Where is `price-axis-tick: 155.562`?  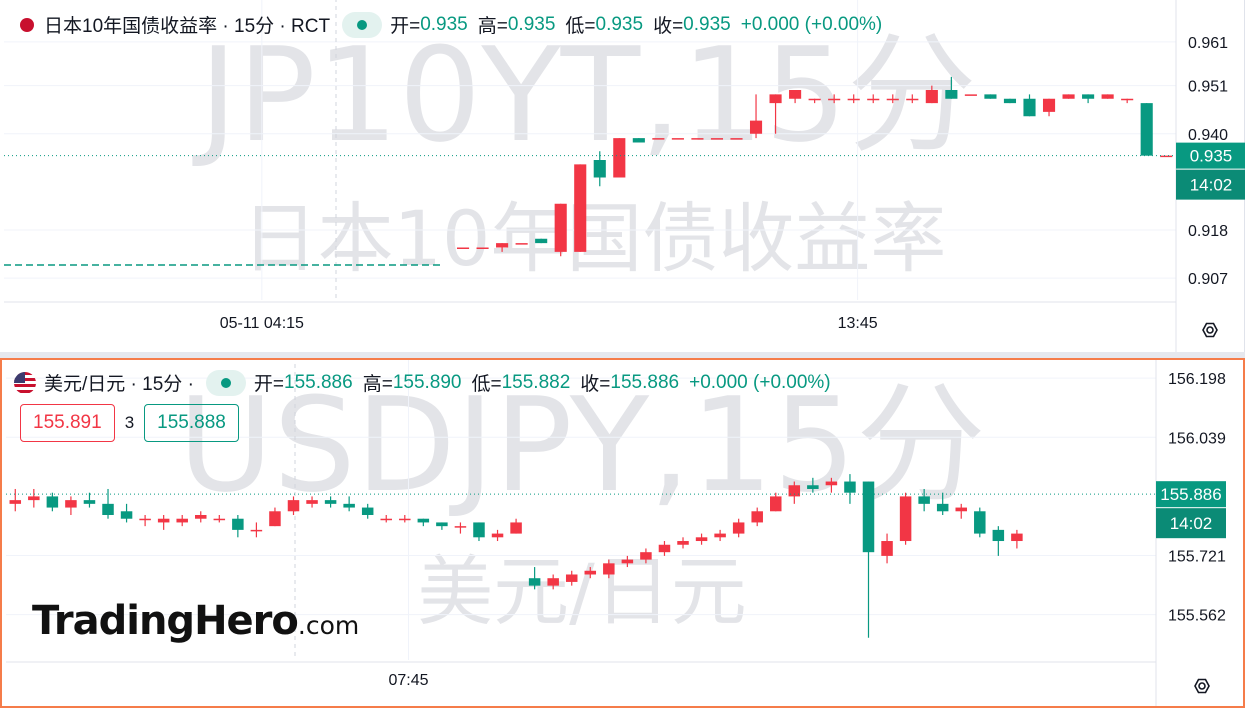
price-axis-tick: 155.562 is located at coordinates (1197, 616).